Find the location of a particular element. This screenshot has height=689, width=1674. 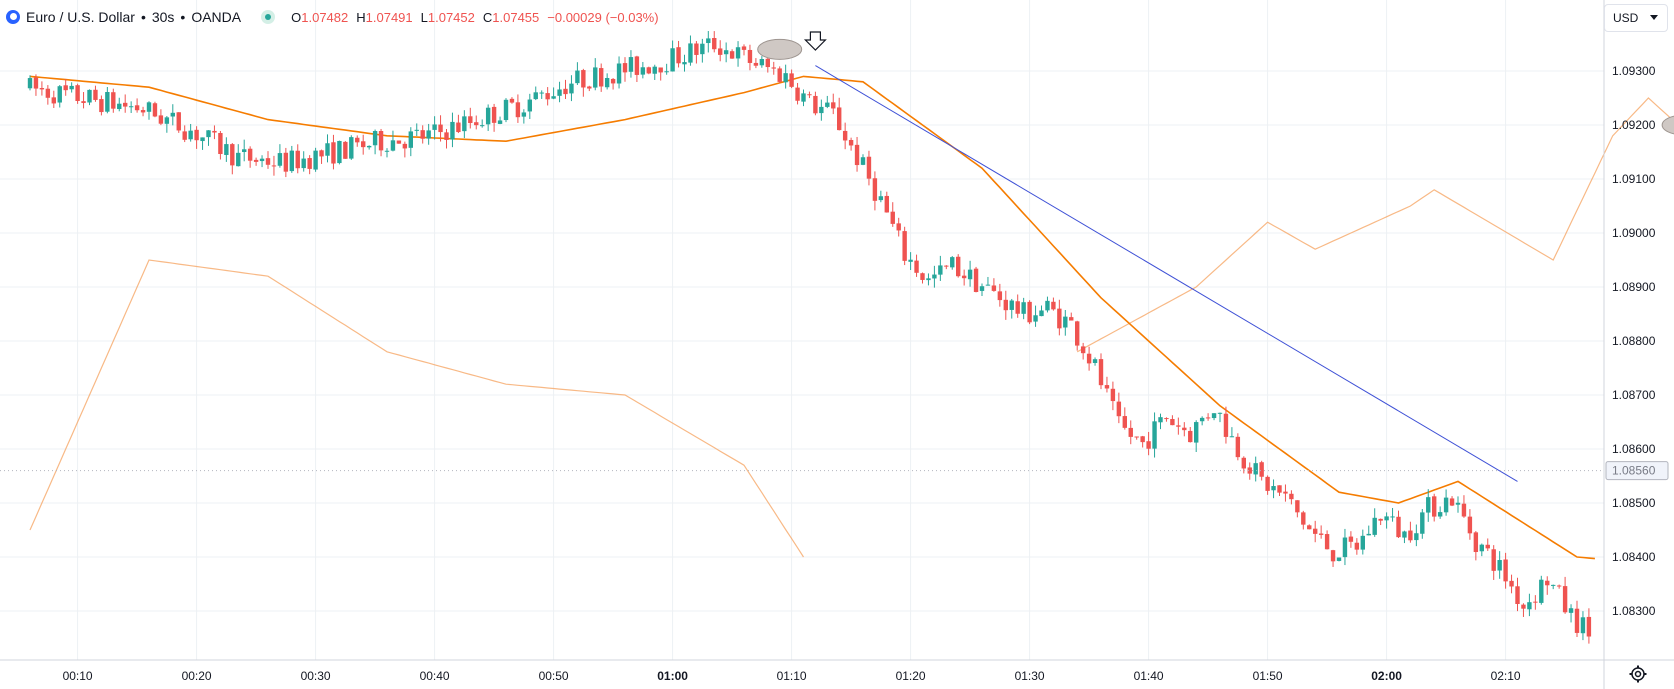

market-open-icon is located at coordinates (268, 17).